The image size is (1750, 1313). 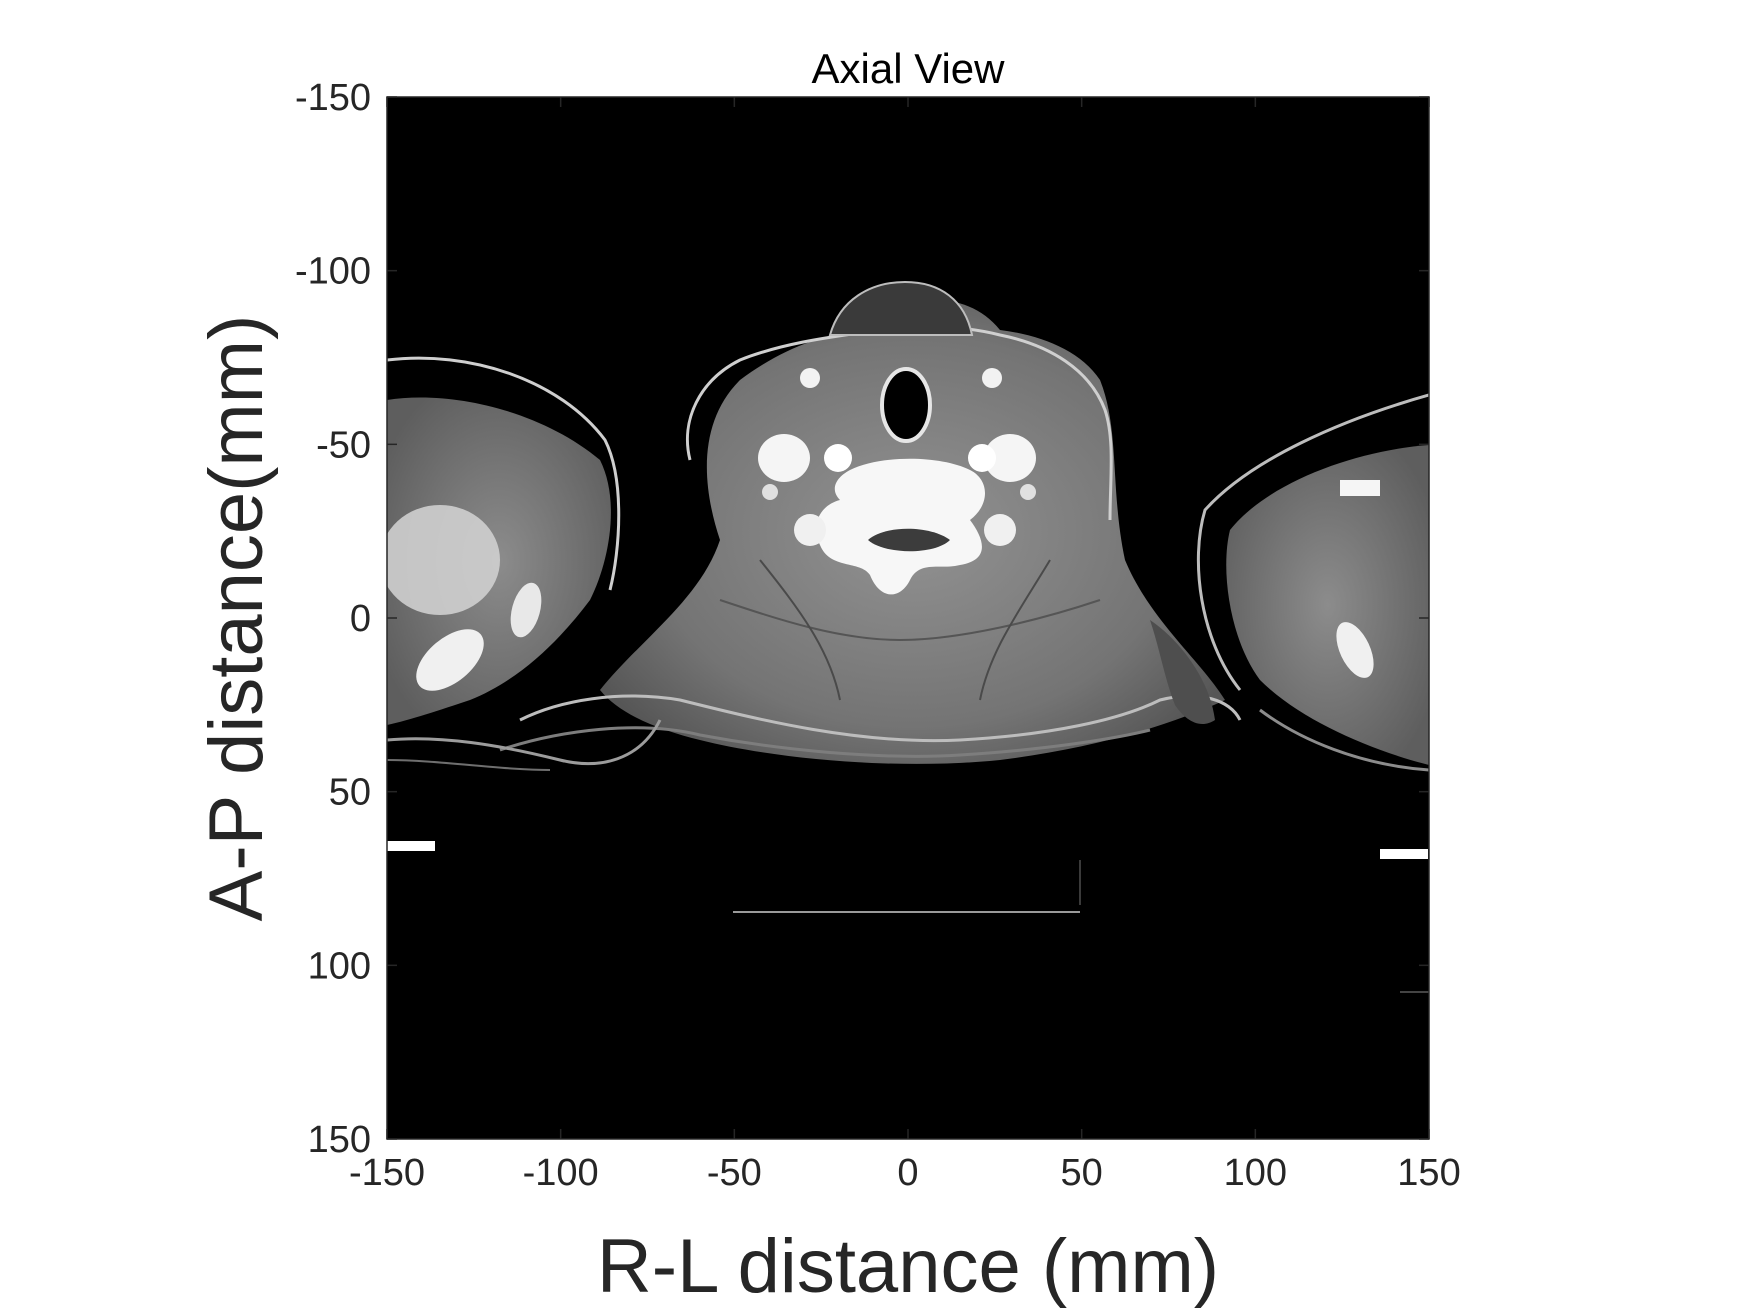 I want to click on x-tick-label: 100, so click(x=1255, y=1173).